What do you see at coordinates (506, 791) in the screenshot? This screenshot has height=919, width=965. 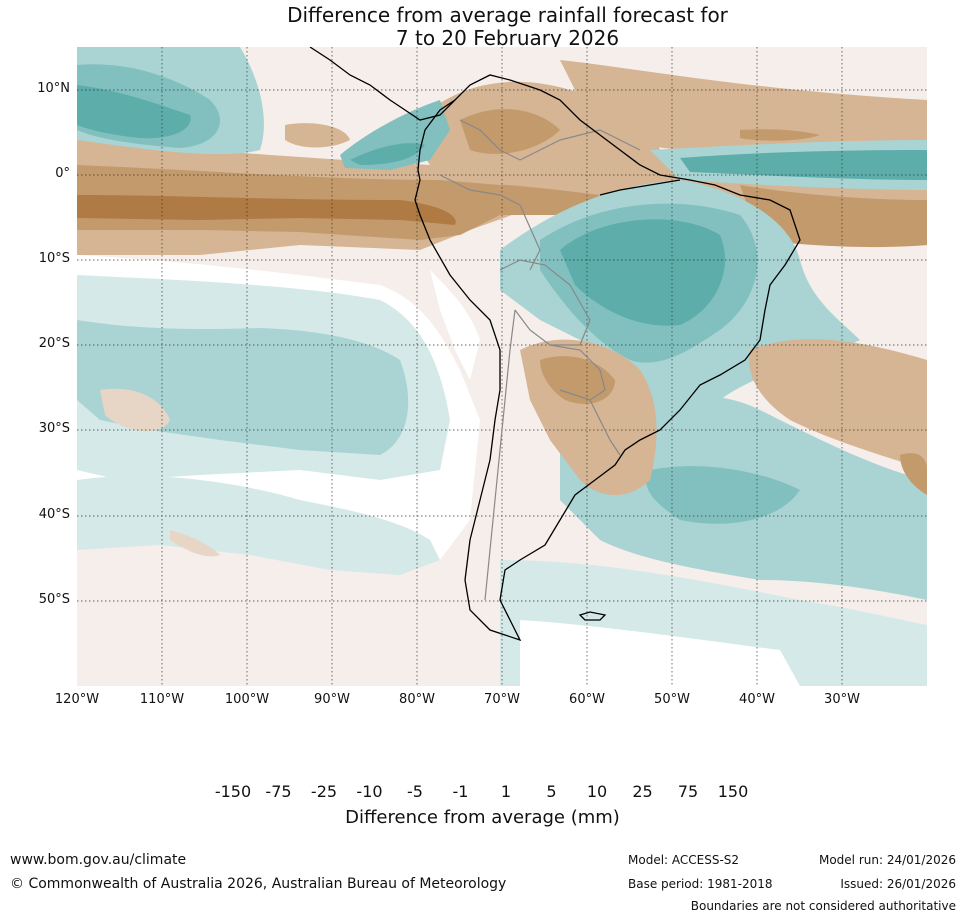 I see `colorbar-tick: 1` at bounding box center [506, 791].